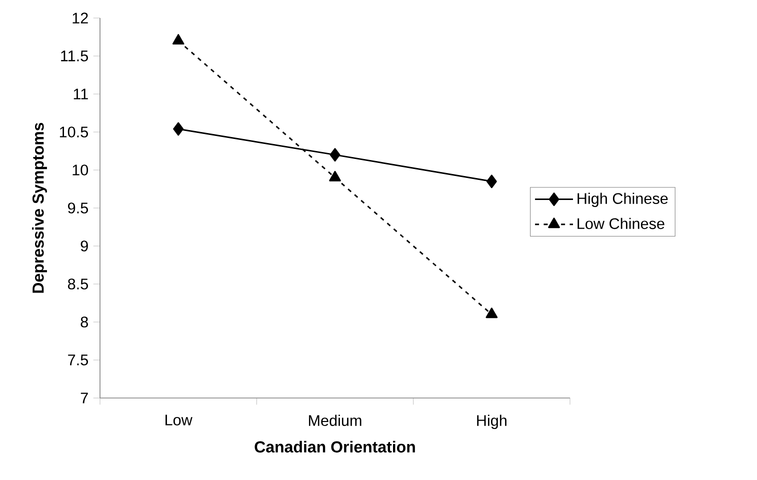 The width and height of the screenshot is (757, 480). What do you see at coordinates (84, 398) in the screenshot?
I see `y-tick-label: 7` at bounding box center [84, 398].